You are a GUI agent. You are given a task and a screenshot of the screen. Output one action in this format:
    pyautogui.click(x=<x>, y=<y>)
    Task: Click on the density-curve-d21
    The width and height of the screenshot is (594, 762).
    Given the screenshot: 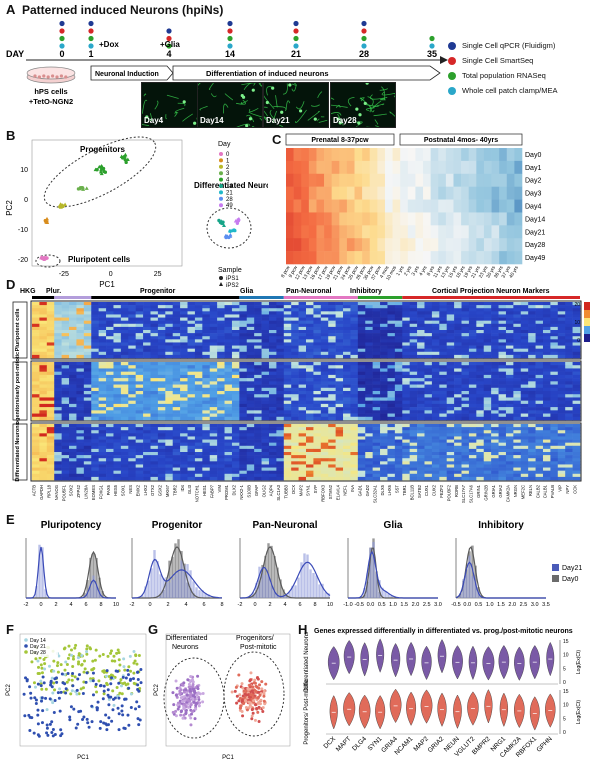 What is the action you would take?
    pyautogui.click(x=71, y=572)
    